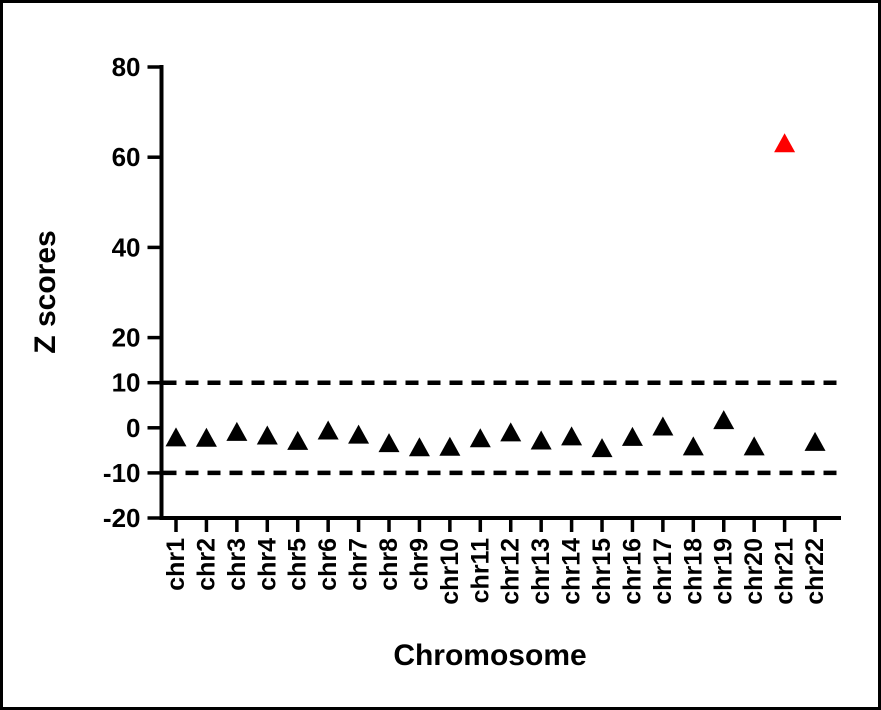 Image resolution: width=881 pixels, height=710 pixels. I want to click on data-point-chr22, so click(815, 441).